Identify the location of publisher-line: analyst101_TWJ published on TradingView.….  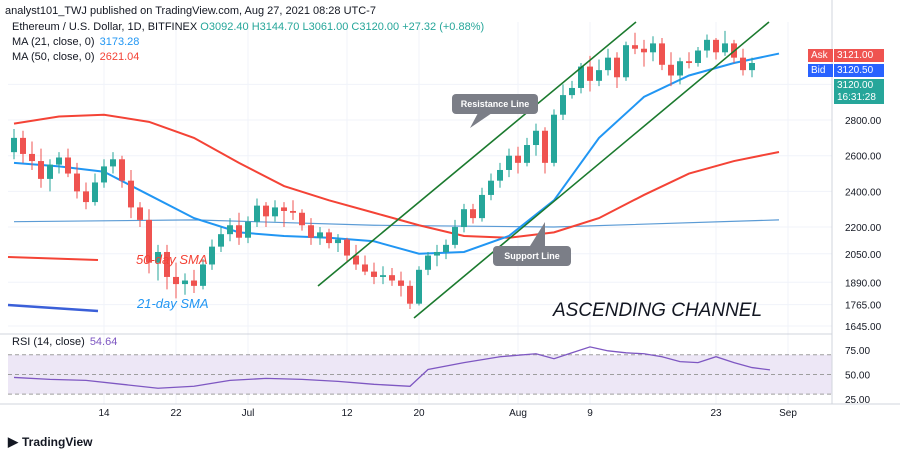
(190, 11).